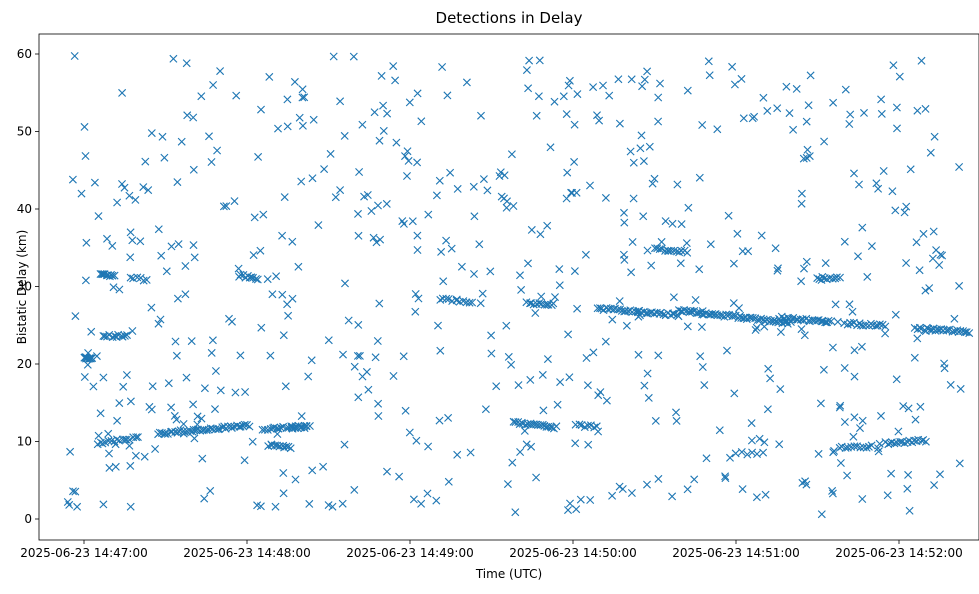  I want to click on y-tick-label: 10, so click(24, 442).